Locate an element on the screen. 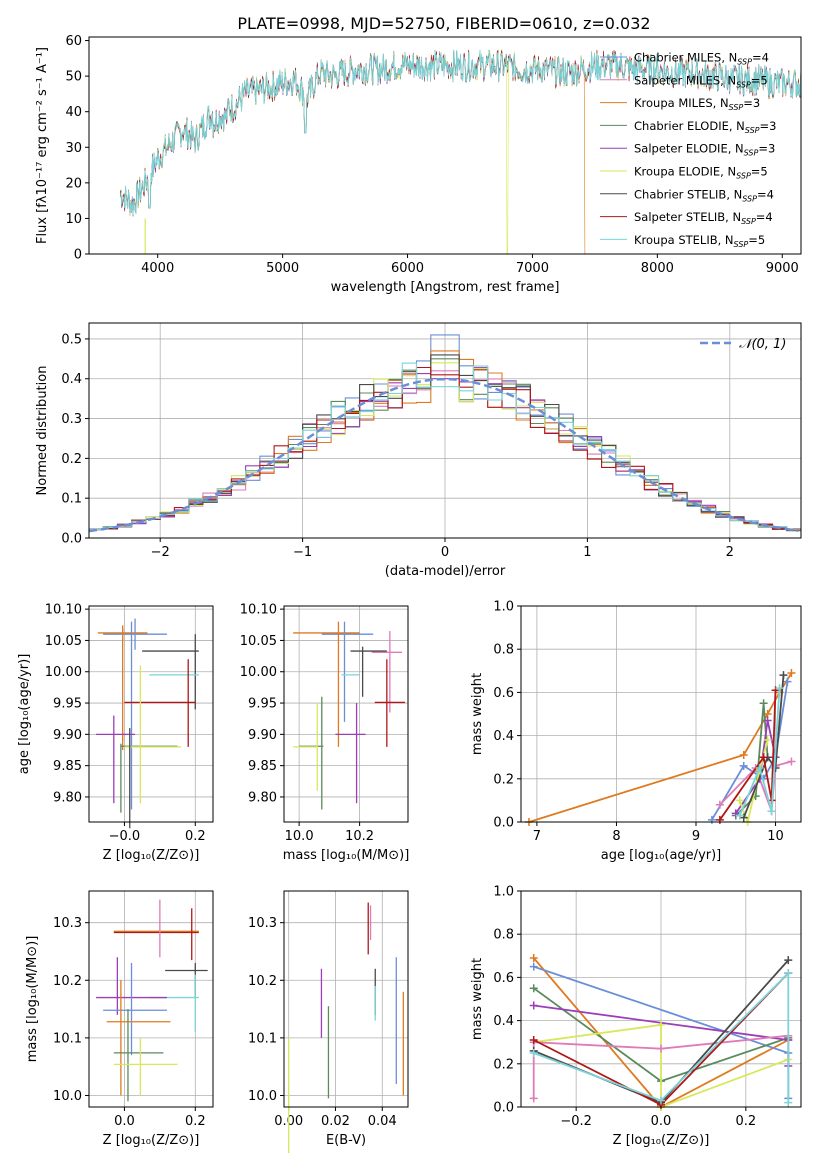 This screenshot has height=1170, width=819. y-tick-label: 10.2 is located at coordinates (67, 981).